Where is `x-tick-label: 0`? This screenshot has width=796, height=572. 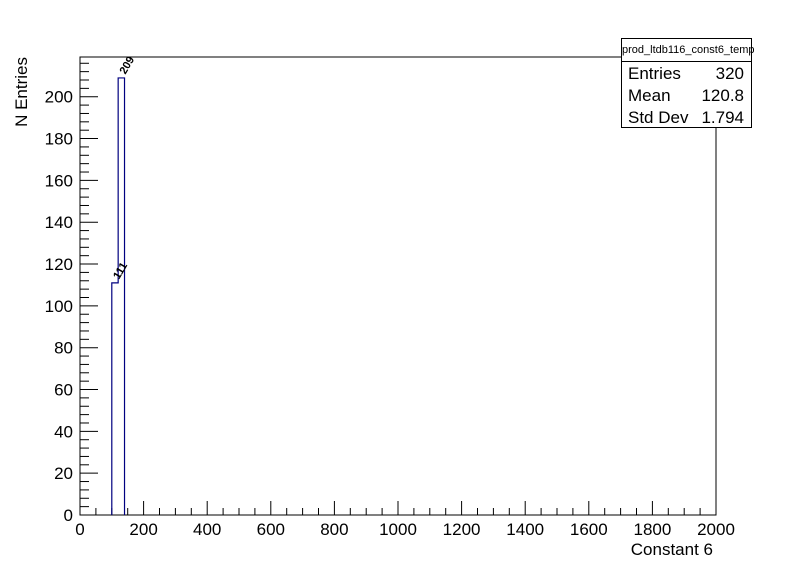
x-tick-label: 0 is located at coordinates (79, 529).